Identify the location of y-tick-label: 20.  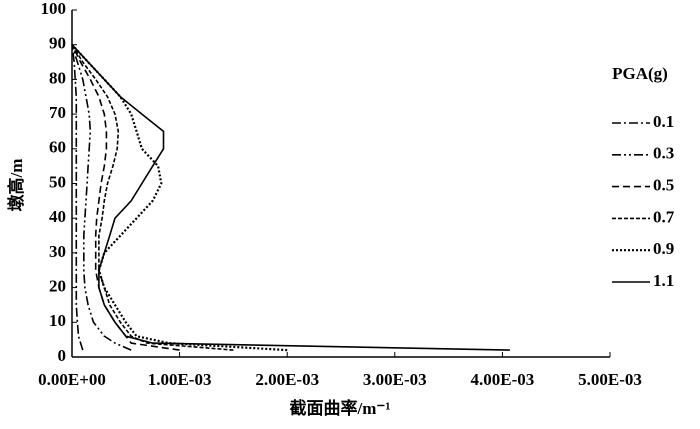
(57, 286).